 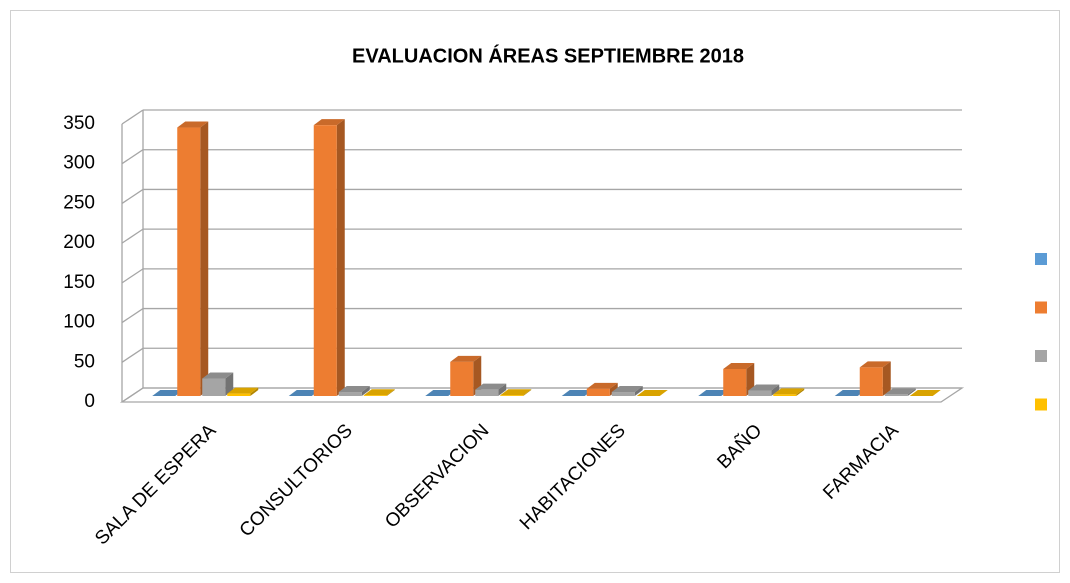 What do you see at coordinates (79, 163) in the screenshot?
I see `y-tick-label: 300` at bounding box center [79, 163].